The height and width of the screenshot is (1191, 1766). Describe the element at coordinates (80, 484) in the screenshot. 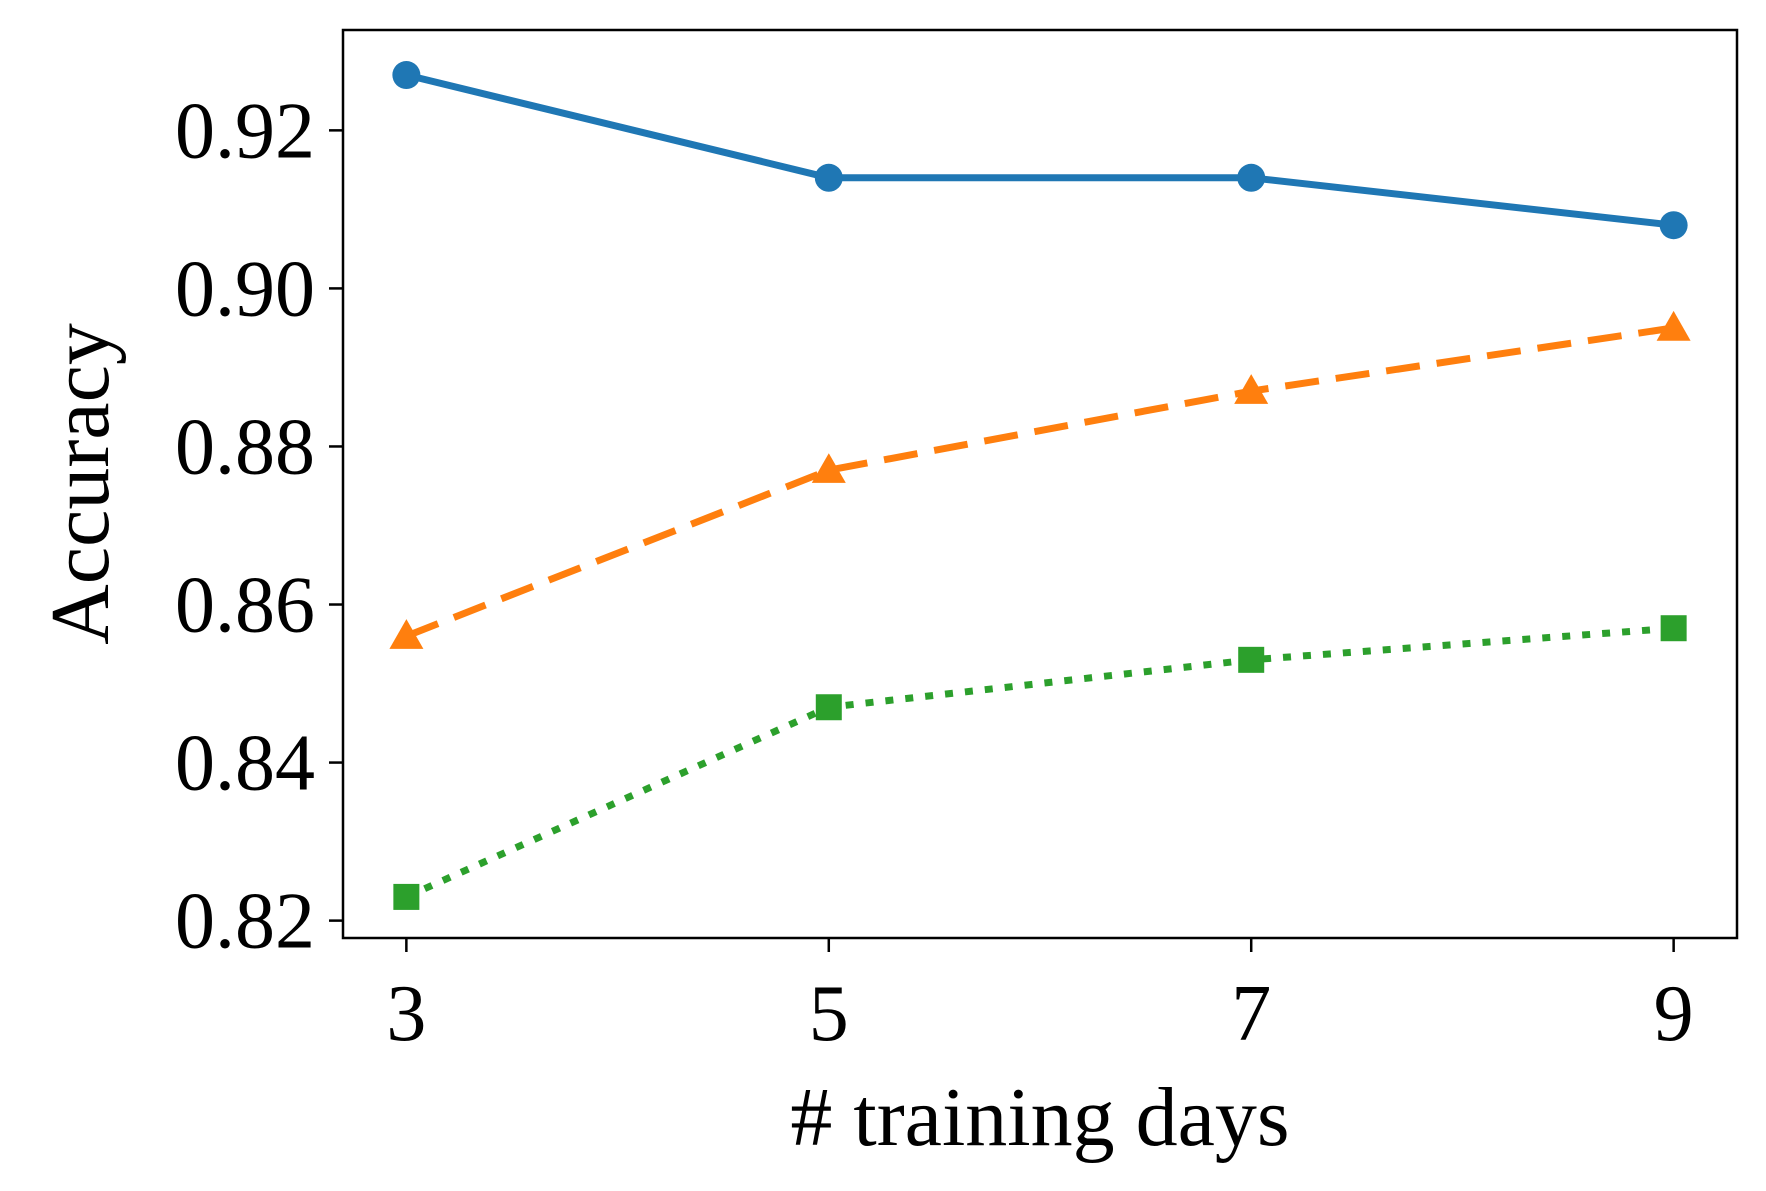

I see `y-axis-label: Accuracy` at that location.